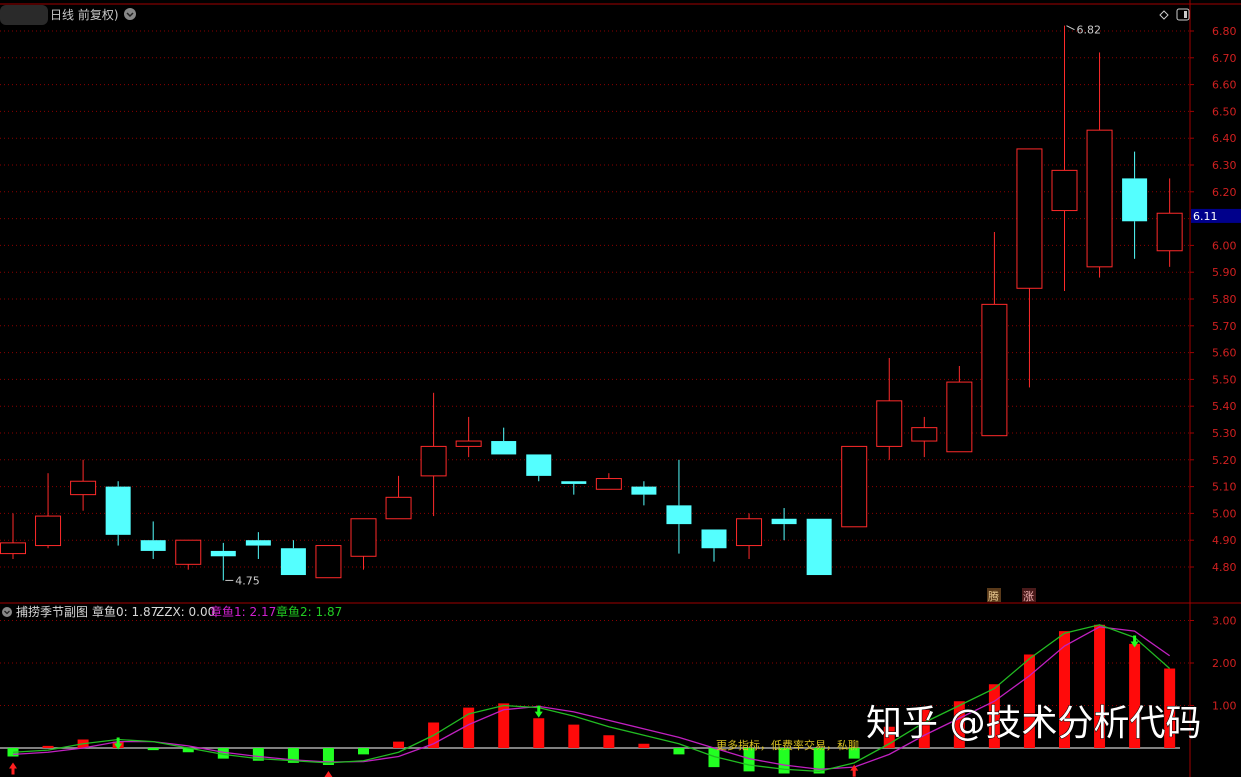 The width and height of the screenshot is (1241, 777). What do you see at coordinates (1224, 513) in the screenshot?
I see `price-tick-label: 5.00` at bounding box center [1224, 513].